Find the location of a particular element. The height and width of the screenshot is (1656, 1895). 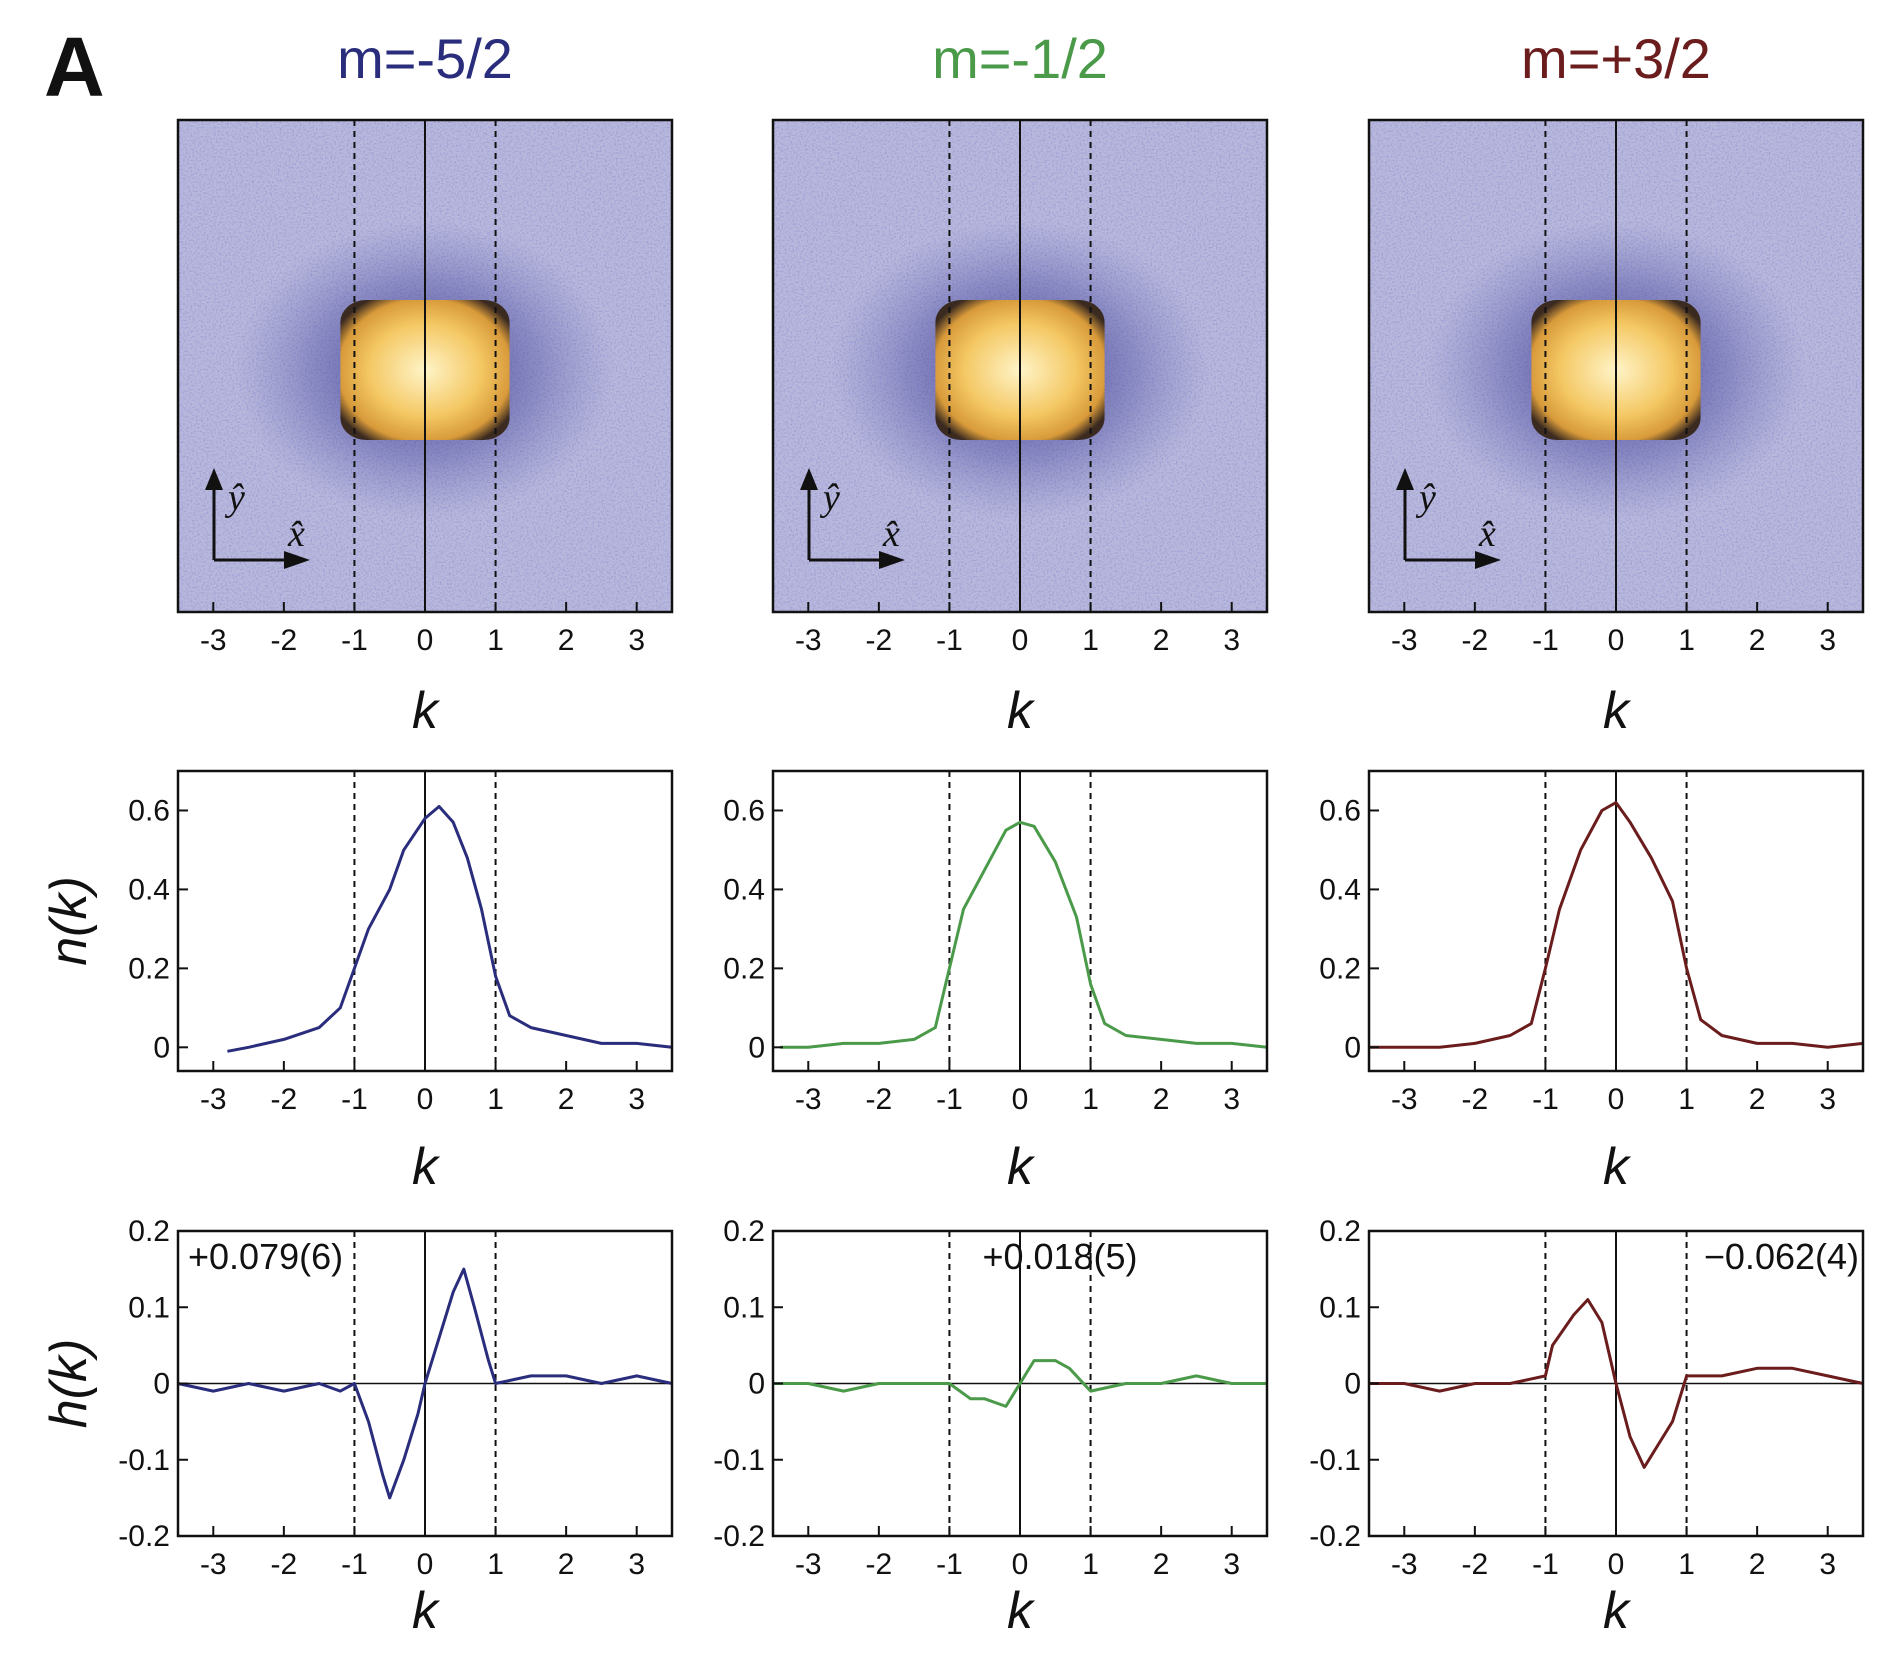

panel-letter: A is located at coordinates (74, 67).